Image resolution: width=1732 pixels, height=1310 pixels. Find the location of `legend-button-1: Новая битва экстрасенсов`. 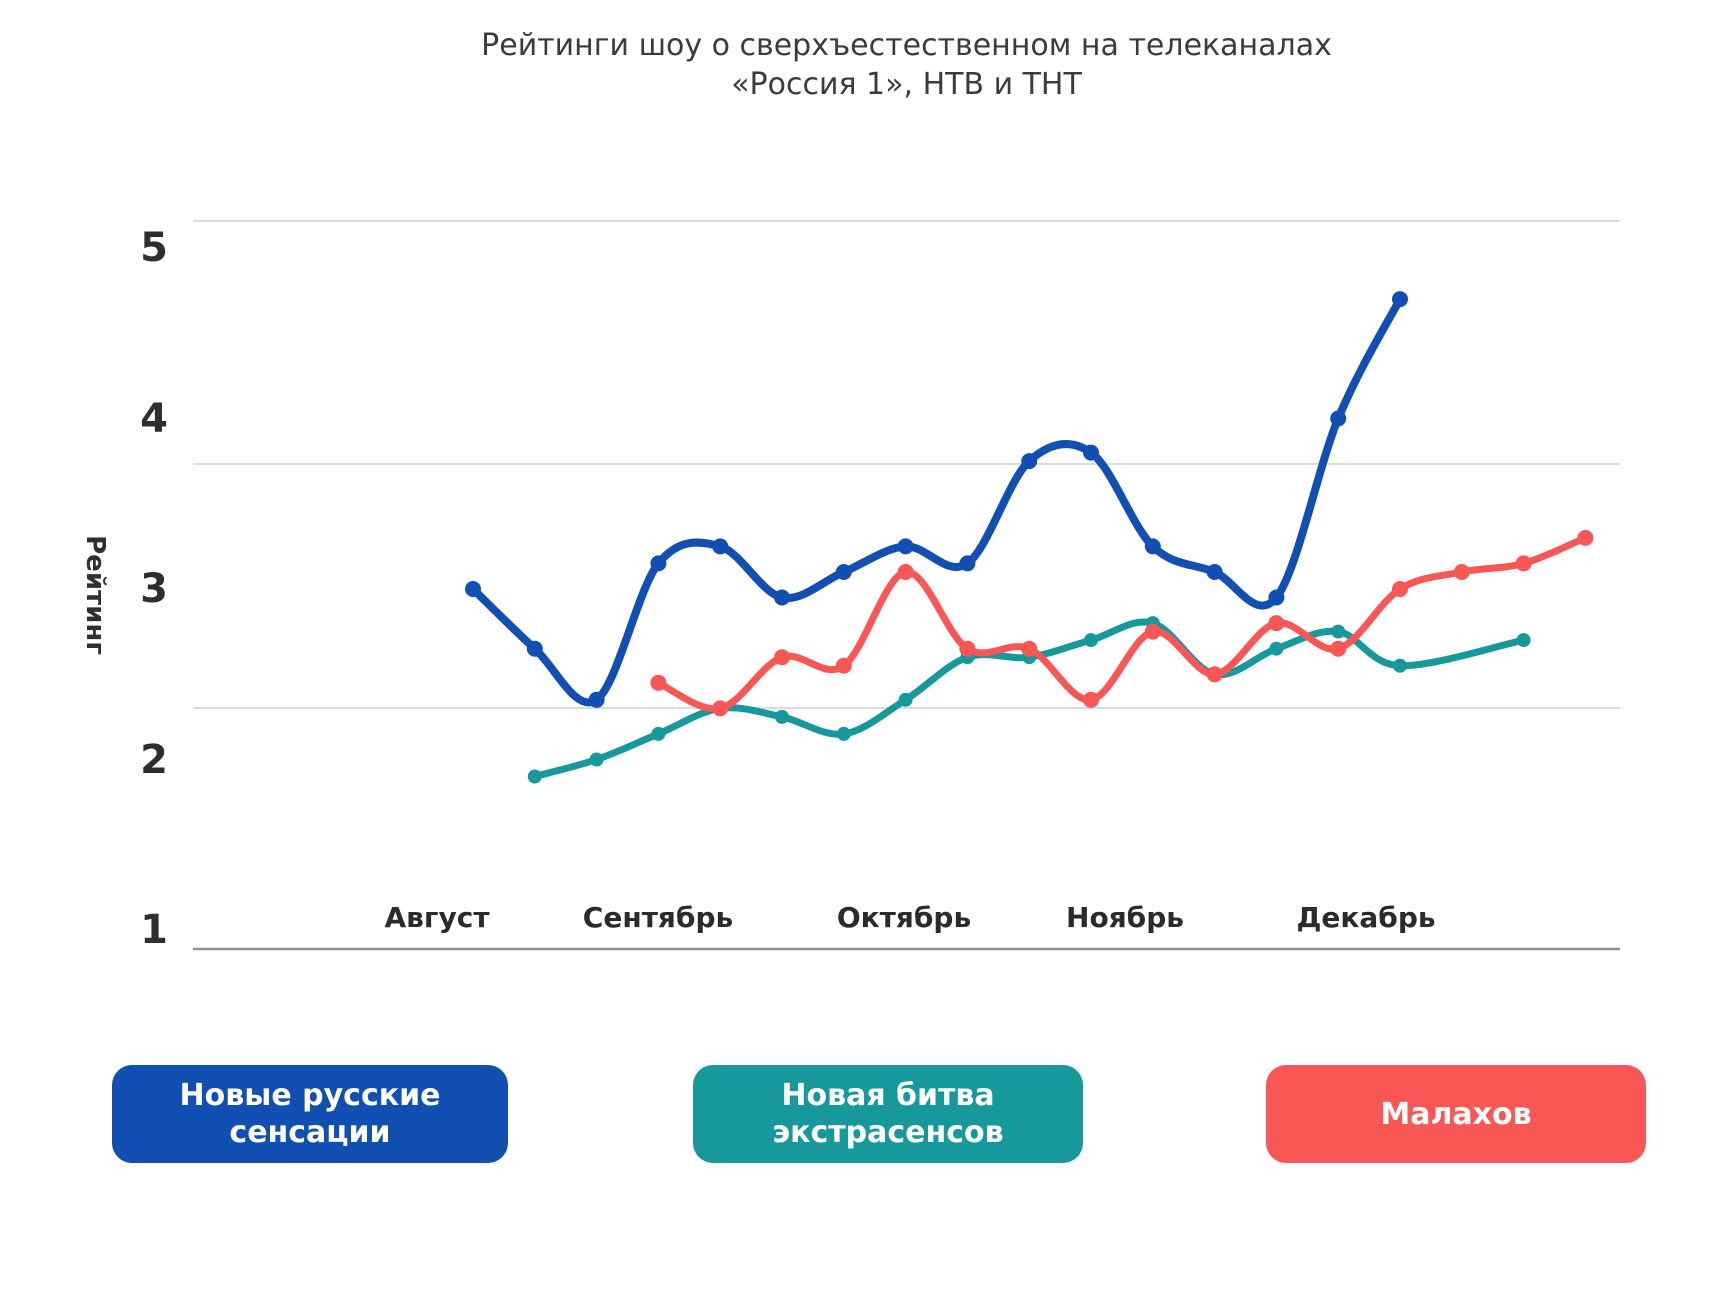

legend-button-1: Новая битва экстрасенсов is located at coordinates (888, 1114).